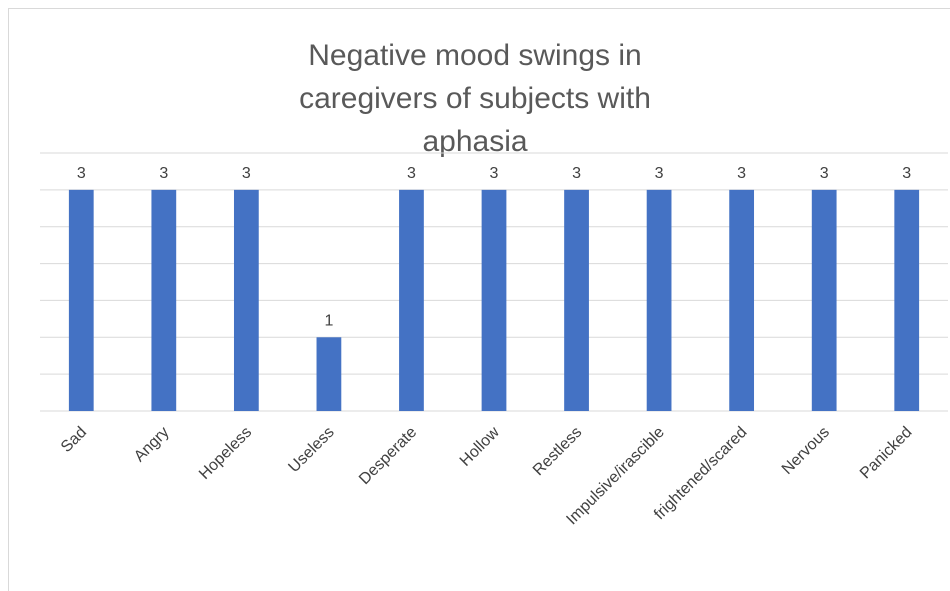 The width and height of the screenshot is (950, 591). I want to click on x-tick-label: Hopeless, so click(225, 453).